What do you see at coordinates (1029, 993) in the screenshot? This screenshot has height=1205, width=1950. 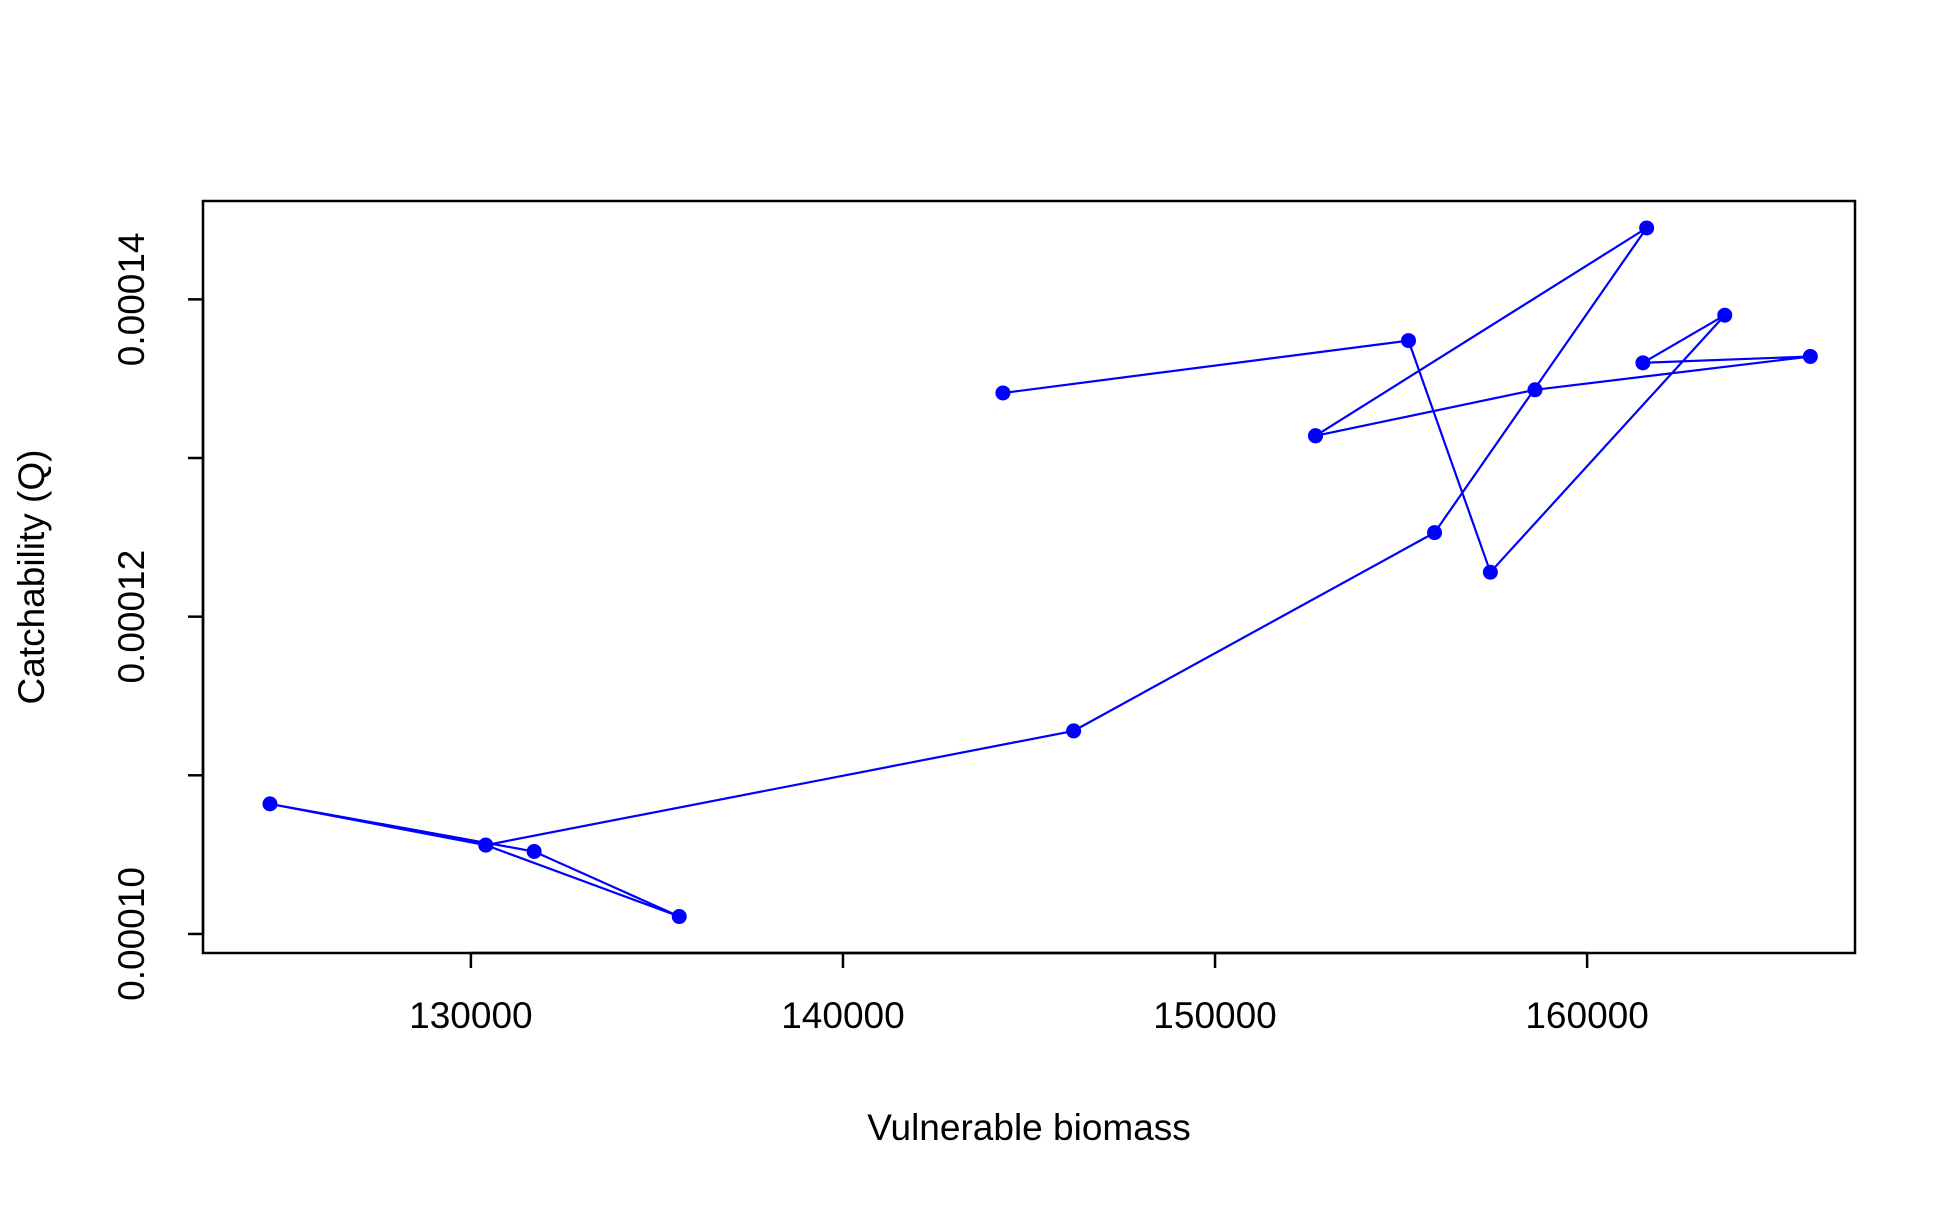 I see `x-axis: 130000 140000 150000 160000` at bounding box center [1029, 993].